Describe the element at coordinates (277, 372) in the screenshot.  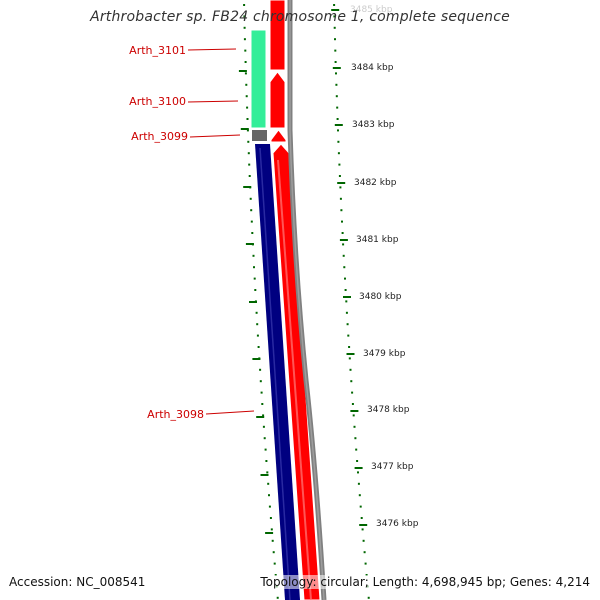
I see `contig-navy-segment` at that location.